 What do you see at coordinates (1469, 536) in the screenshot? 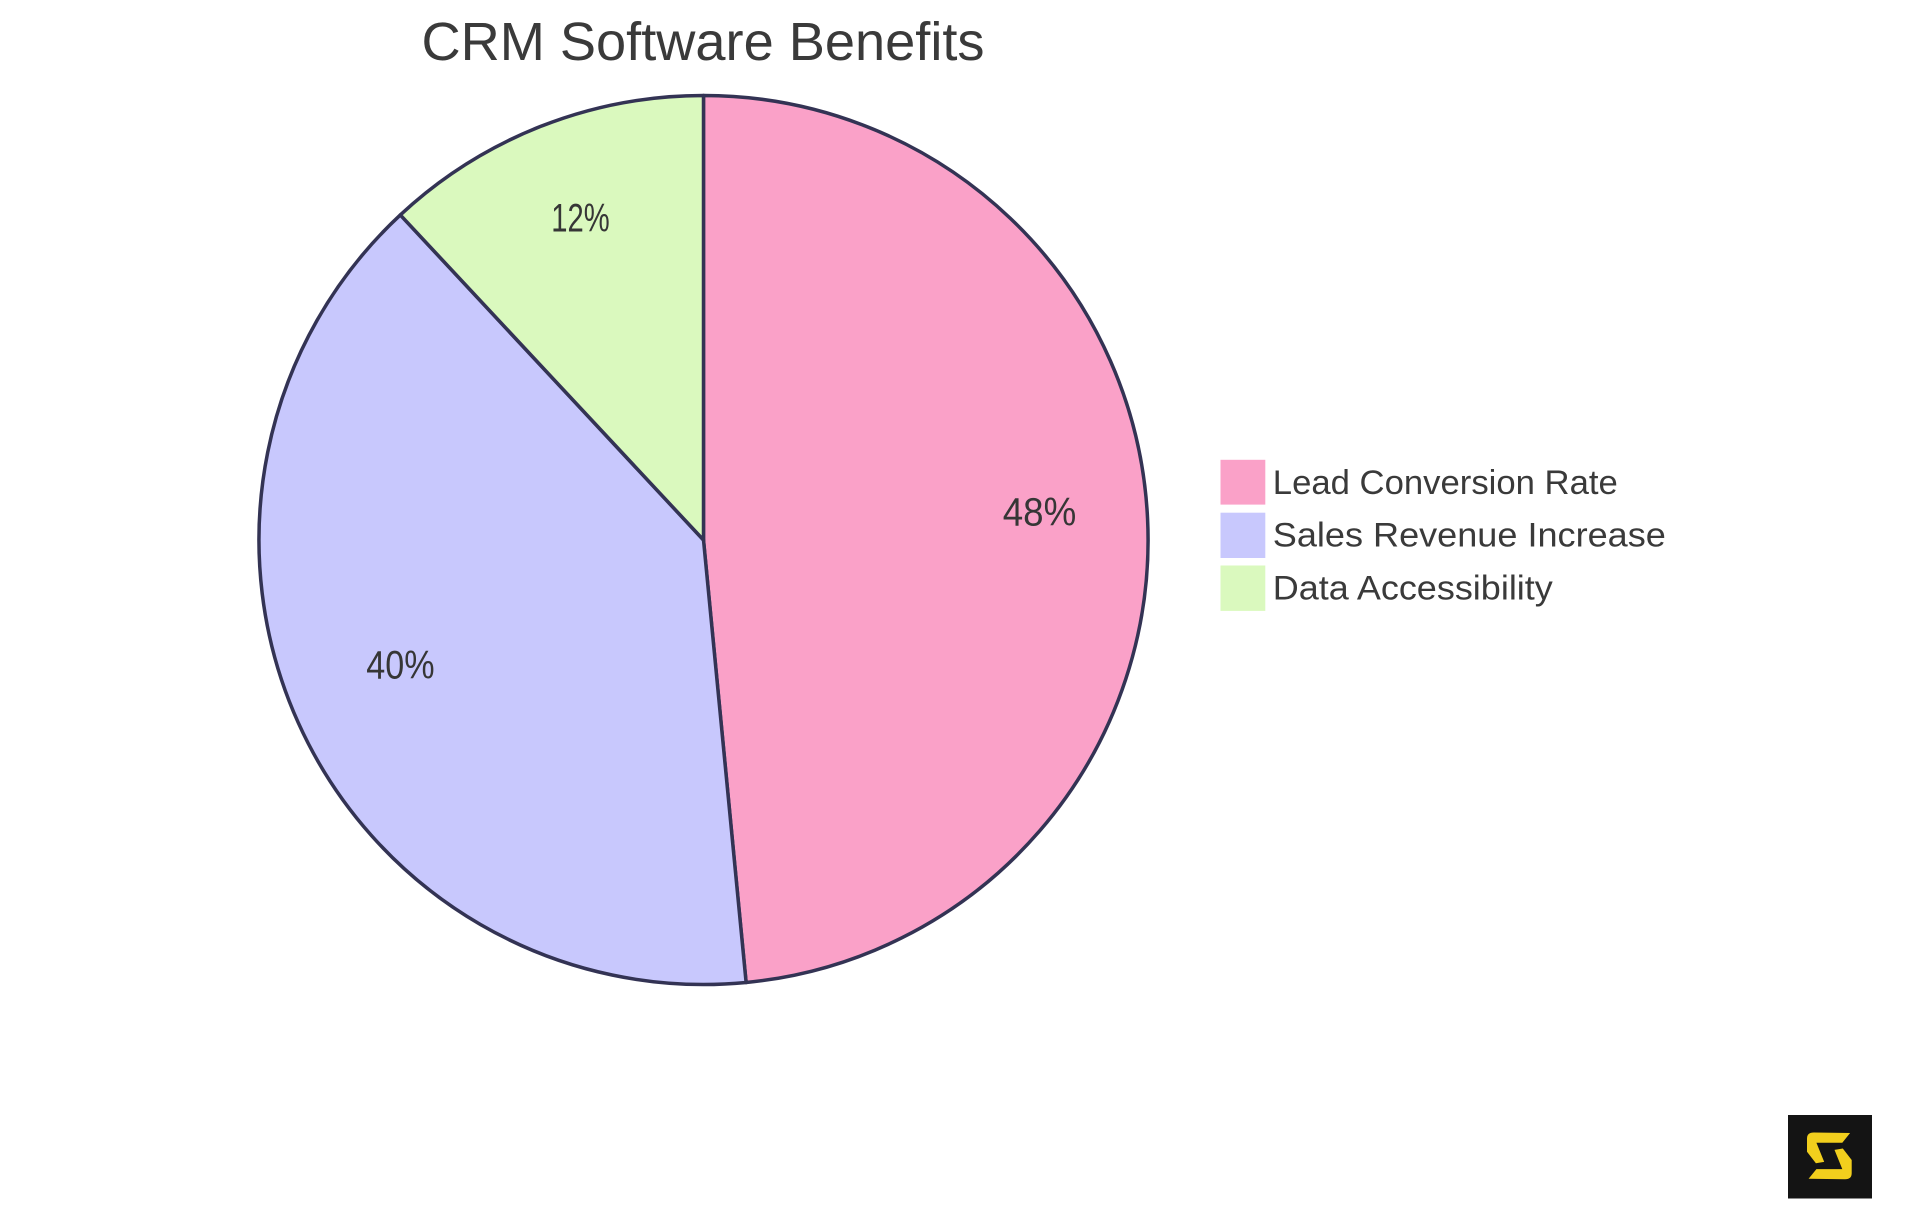
I see `svg-text: Sales Revenue Increase` at bounding box center [1469, 536].